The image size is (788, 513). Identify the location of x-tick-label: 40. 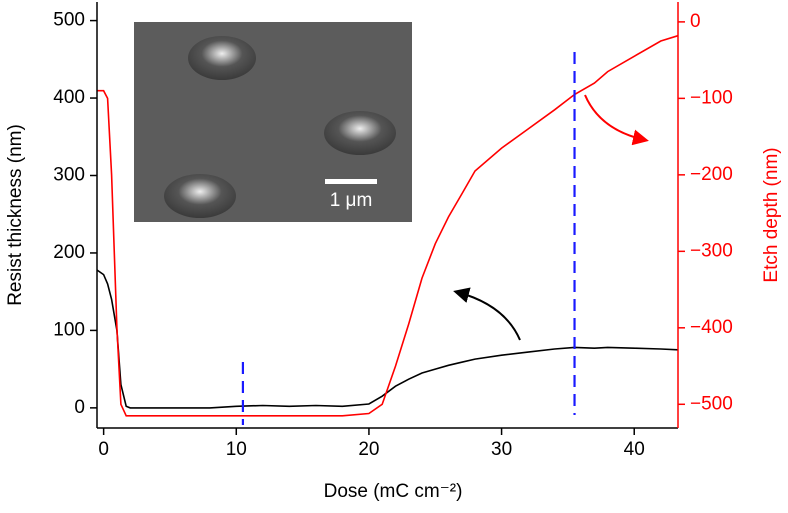
(634, 449).